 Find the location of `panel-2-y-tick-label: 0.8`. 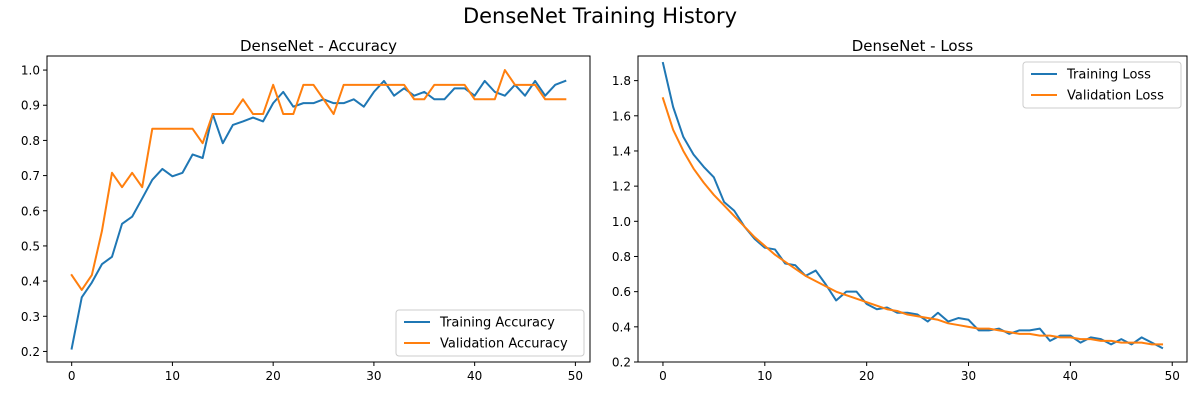

panel-2-y-tick-label: 0.8 is located at coordinates (621, 257).